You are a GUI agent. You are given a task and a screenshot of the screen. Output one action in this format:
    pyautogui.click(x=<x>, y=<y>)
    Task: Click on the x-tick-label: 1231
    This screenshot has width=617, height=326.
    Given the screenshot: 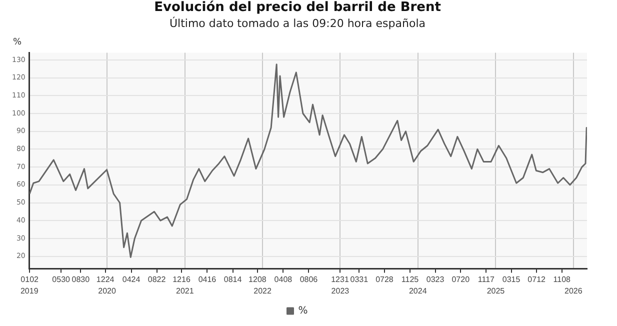 What is the action you would take?
    pyautogui.click(x=340, y=279)
    